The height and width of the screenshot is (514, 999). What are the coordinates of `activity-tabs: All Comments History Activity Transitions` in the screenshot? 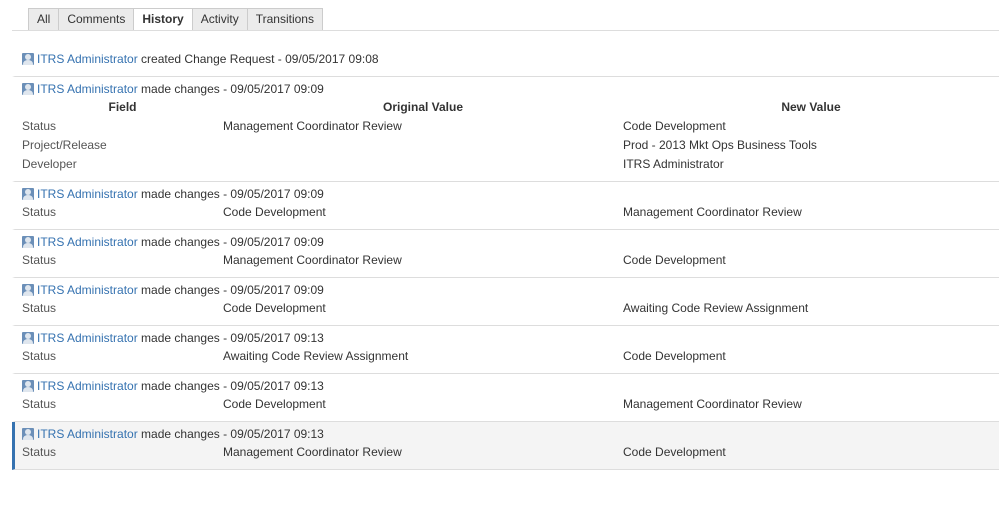 It's located at (175, 19).